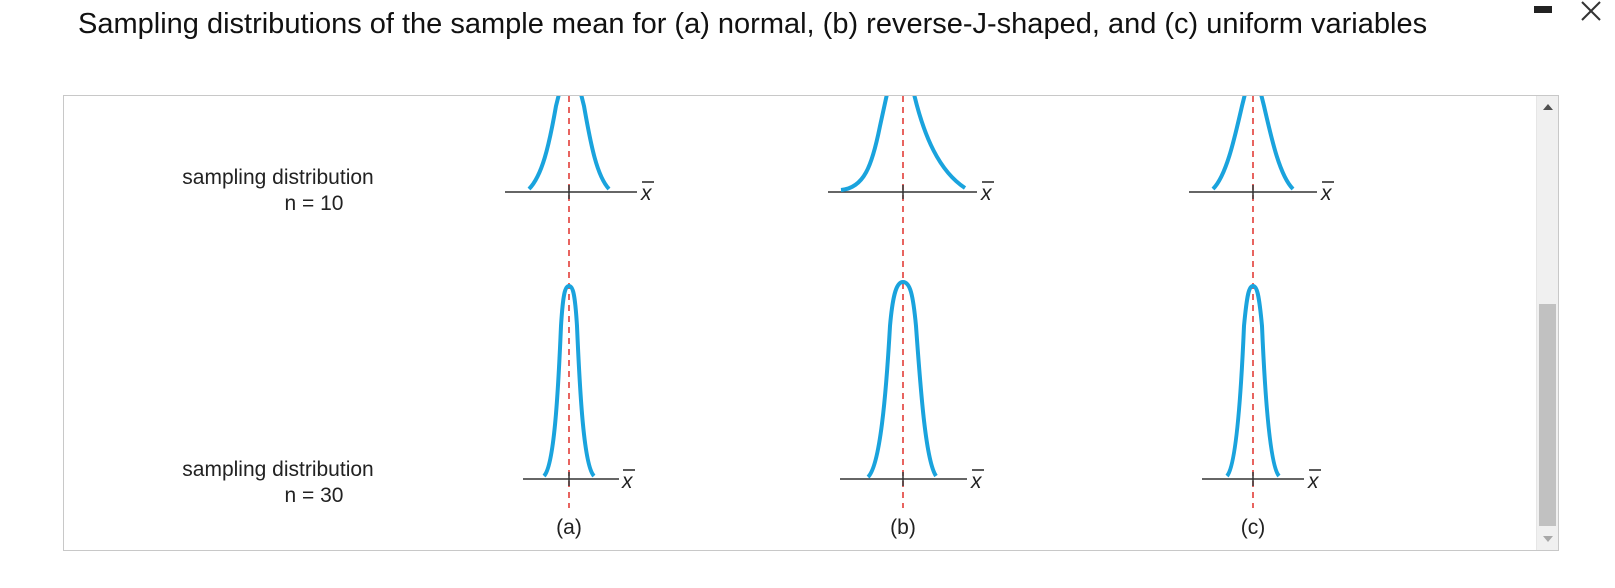  What do you see at coordinates (314, 203) in the screenshot?
I see `row-label-1-line2: n = 10` at bounding box center [314, 203].